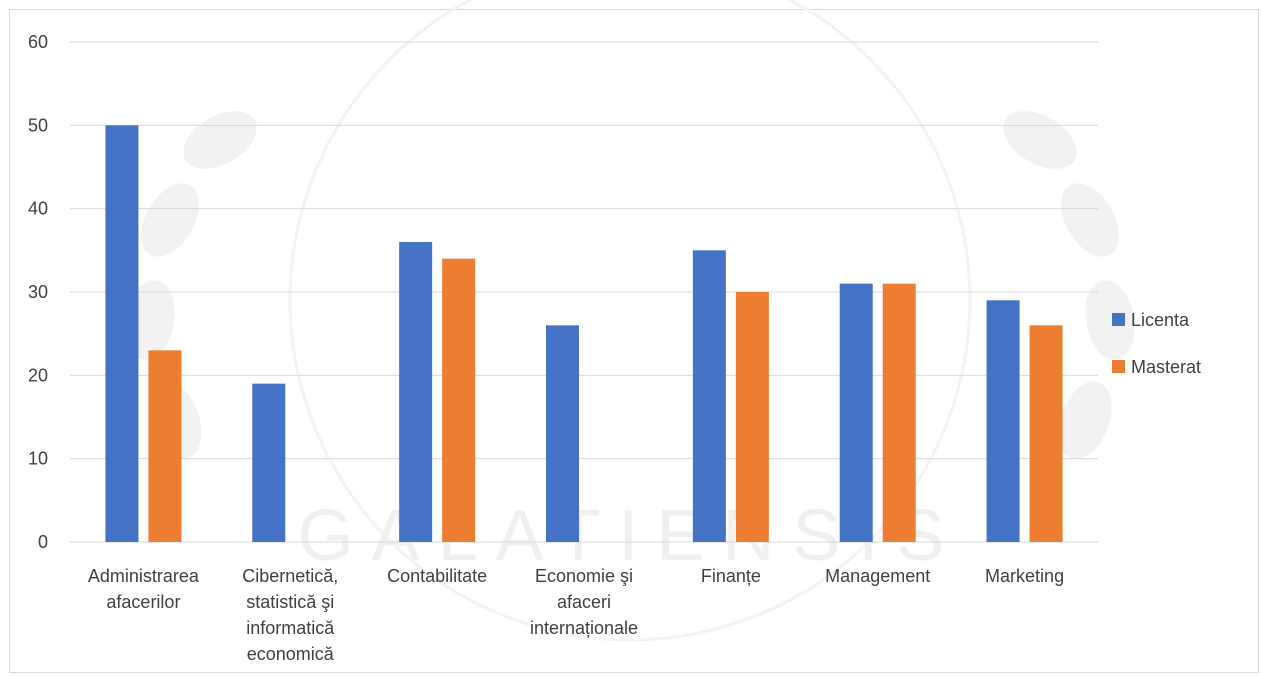 This screenshot has height=676, width=1263. What do you see at coordinates (584, 602) in the screenshot?
I see `x-category-label: Economie şi afaceri internaționale` at bounding box center [584, 602].